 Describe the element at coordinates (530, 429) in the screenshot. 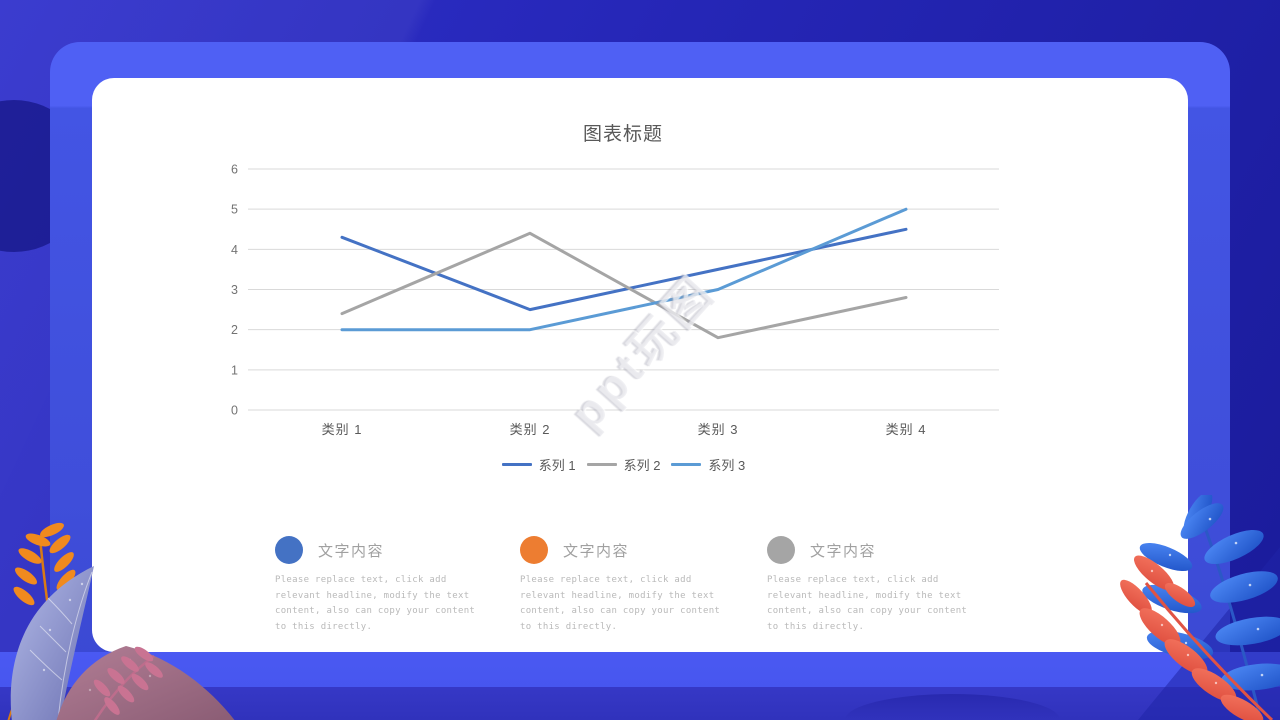

I see `x-category-label: 类别 2` at that location.